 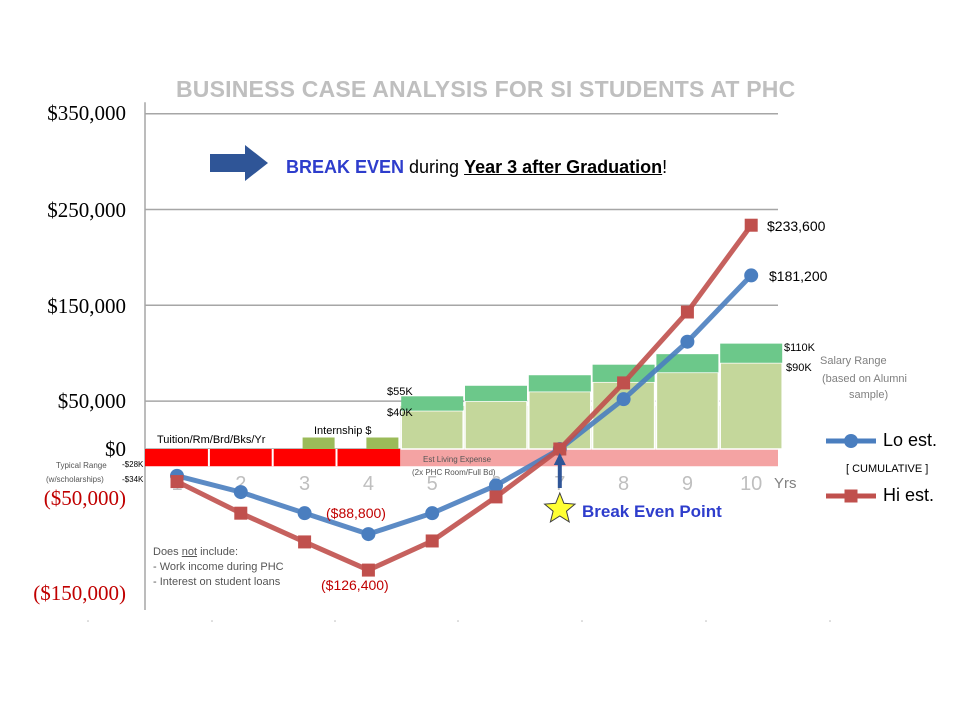 I want to click on note-item: - Interest on student loans, so click(x=217, y=582).